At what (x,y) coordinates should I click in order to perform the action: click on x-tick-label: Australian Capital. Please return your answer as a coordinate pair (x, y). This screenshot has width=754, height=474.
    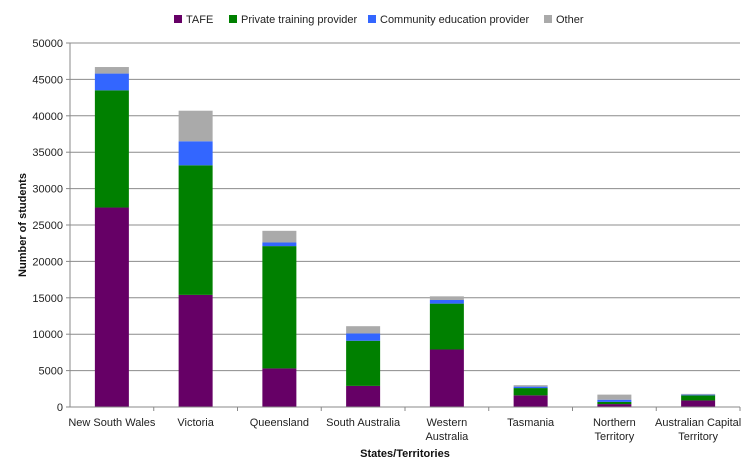
    Looking at the image, I should click on (698, 423).